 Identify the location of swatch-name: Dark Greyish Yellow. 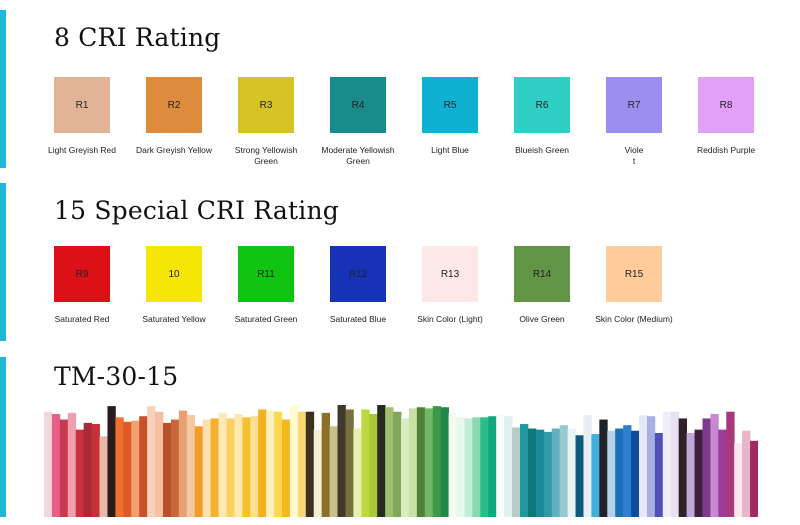
(174, 150).